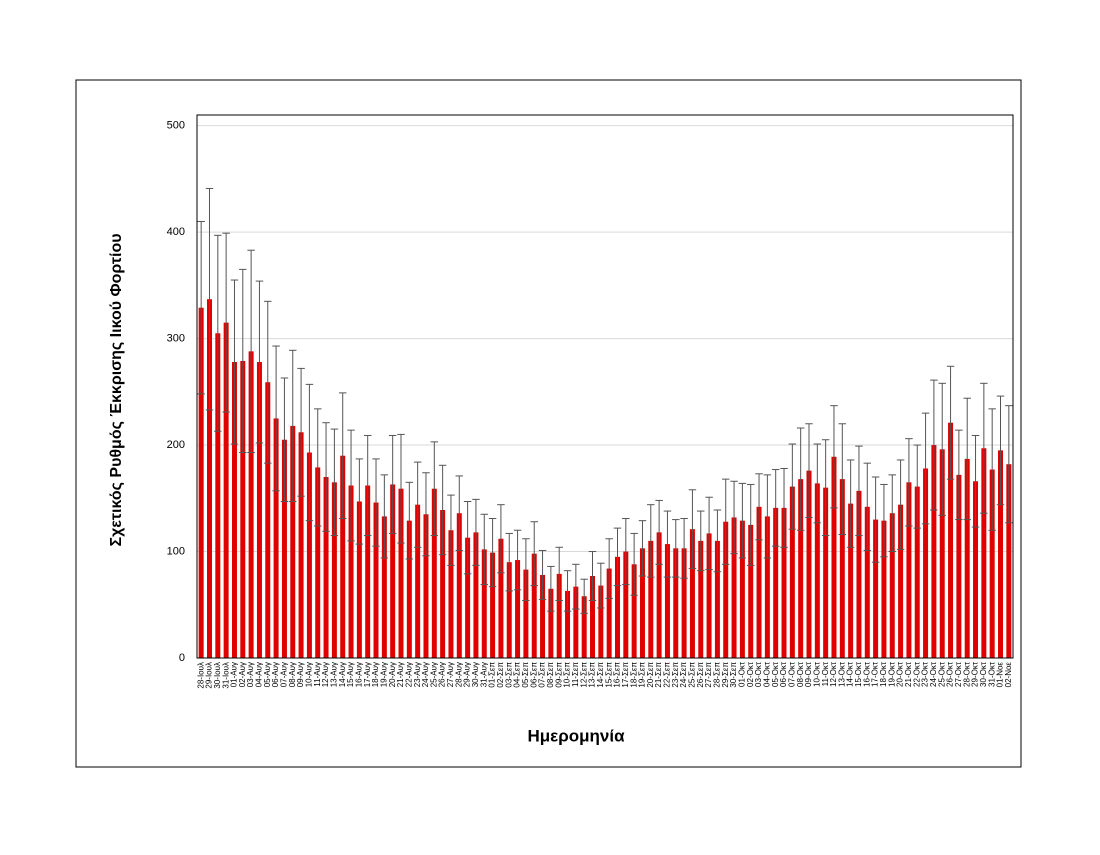  What do you see at coordinates (284, 674) in the screenshot?
I see `x-tick-label: 07-Αυγ` at bounding box center [284, 674].